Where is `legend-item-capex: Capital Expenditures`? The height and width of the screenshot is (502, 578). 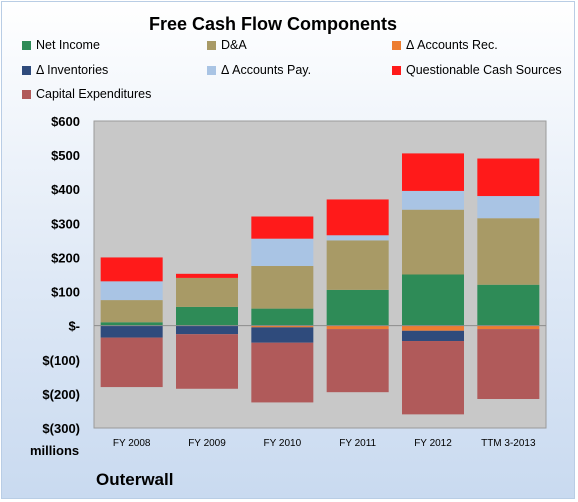
legend-item-capex: Capital Expenditures is located at coordinates (86, 94).